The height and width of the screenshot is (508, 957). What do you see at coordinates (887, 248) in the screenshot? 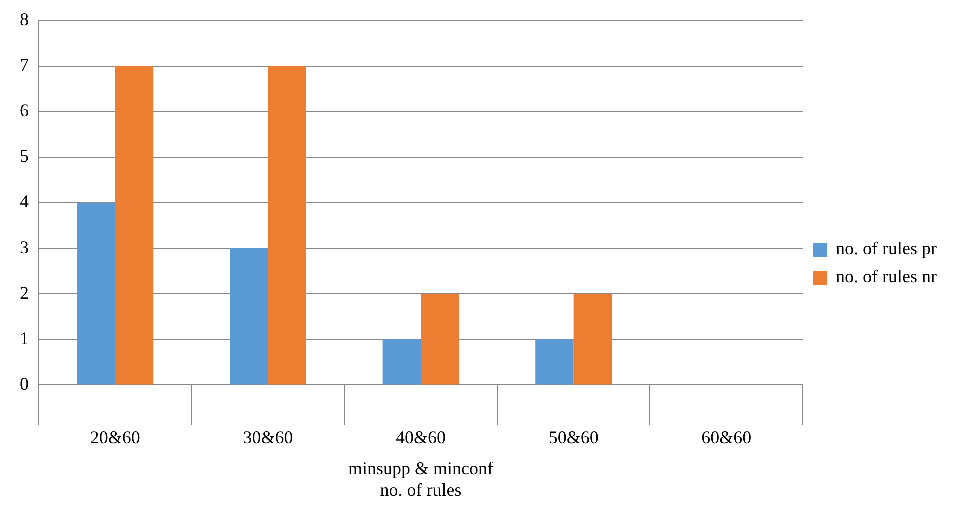
I see `legend-label: no. of rules pr` at bounding box center [887, 248].